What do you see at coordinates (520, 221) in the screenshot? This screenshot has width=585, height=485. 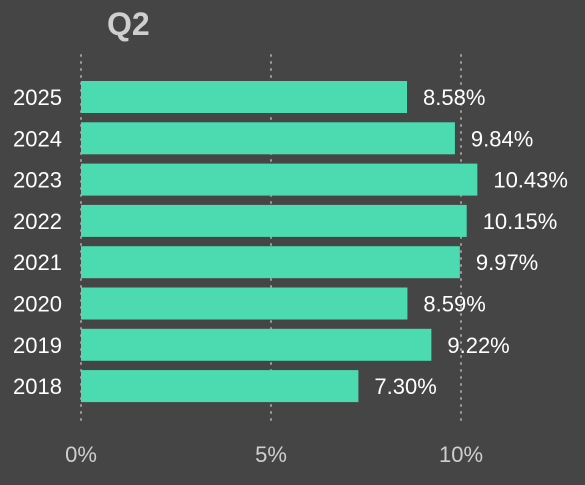 I see `value-label: 10.15%` at bounding box center [520, 221].